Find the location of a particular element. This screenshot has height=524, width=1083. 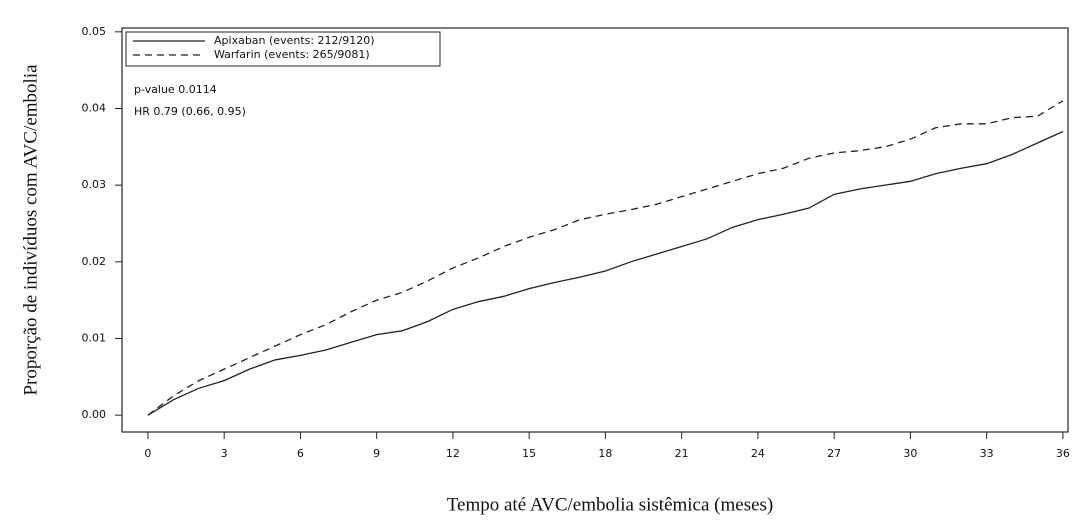

x-tick-label: 6 is located at coordinates (300, 453).